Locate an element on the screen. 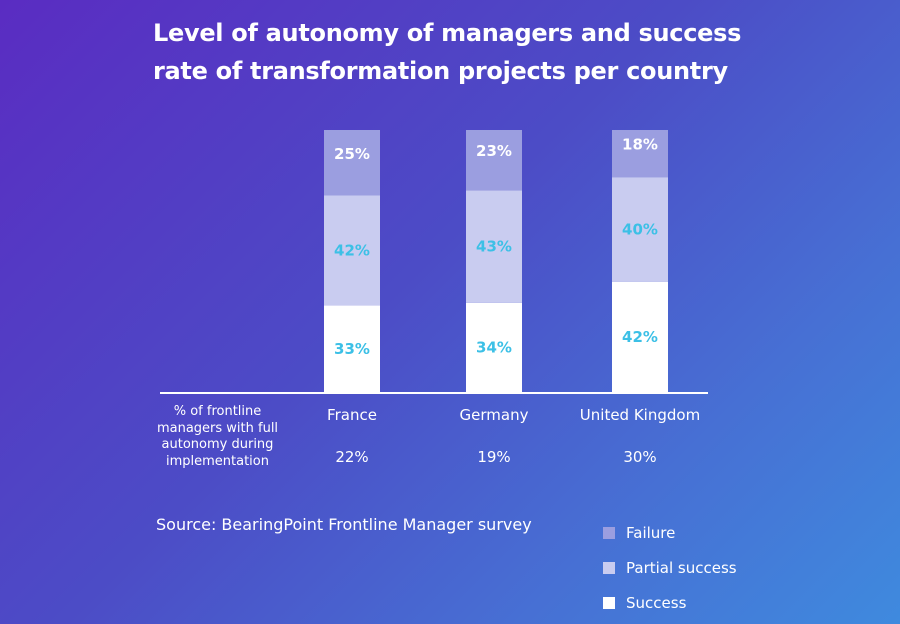 The image size is (900, 624). legend-swatch-success is located at coordinates (609, 602).